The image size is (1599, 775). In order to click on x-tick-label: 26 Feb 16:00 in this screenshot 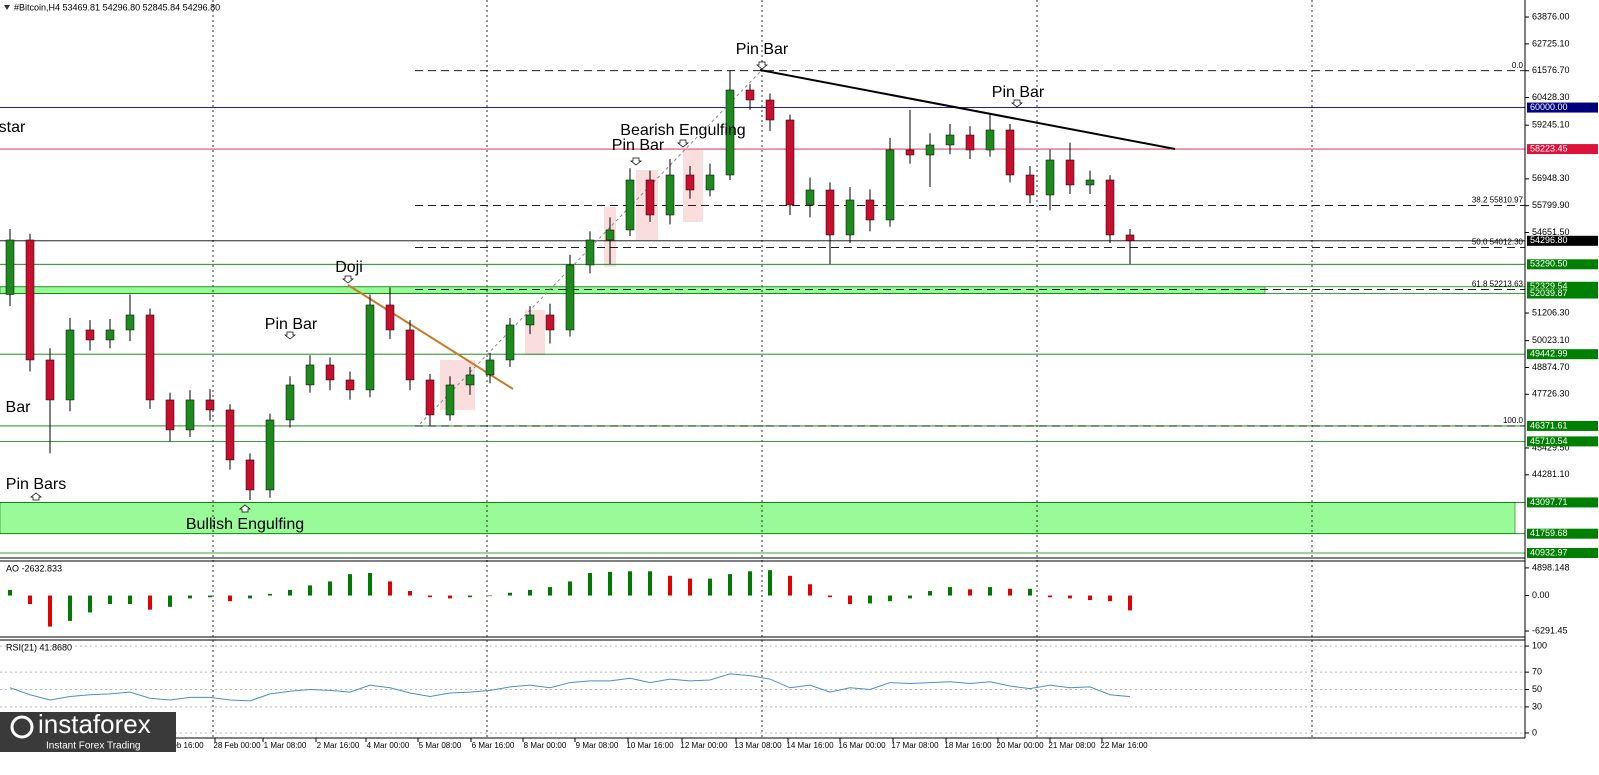, I will do `click(180, 745)`.